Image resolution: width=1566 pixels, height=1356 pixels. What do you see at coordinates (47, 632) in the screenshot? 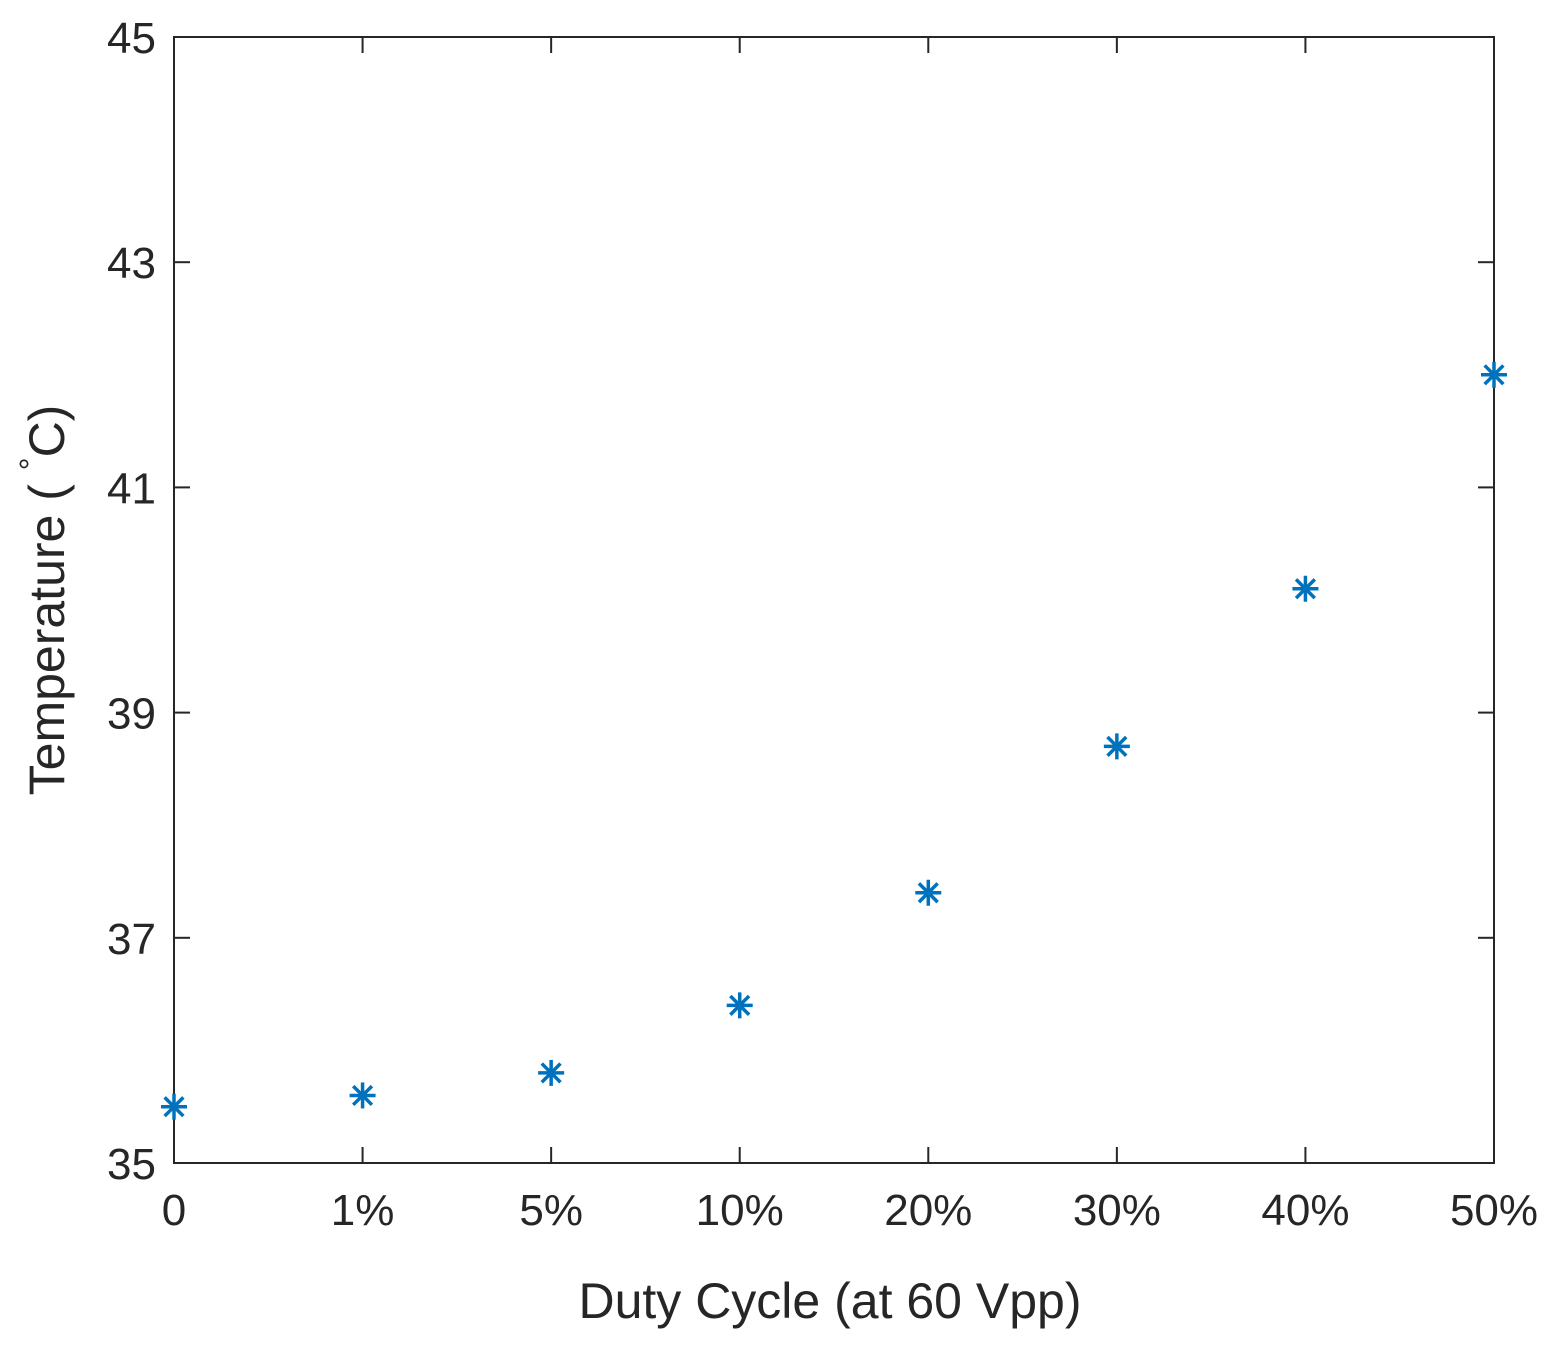
I see `y-axis-label-text: Temperature (` at bounding box center [47, 632].